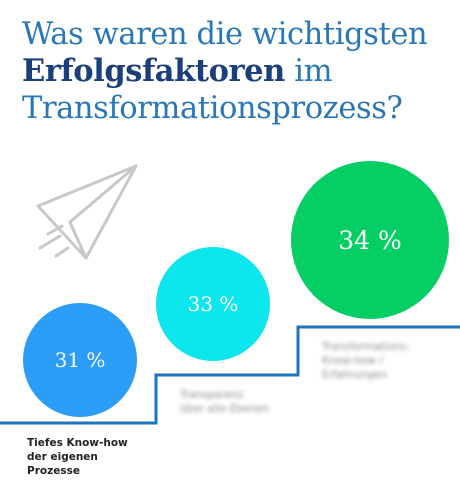 Image resolution: width=460 pixels, height=500 pixels. I want to click on category-label-line: Transparenz, so click(212, 395).